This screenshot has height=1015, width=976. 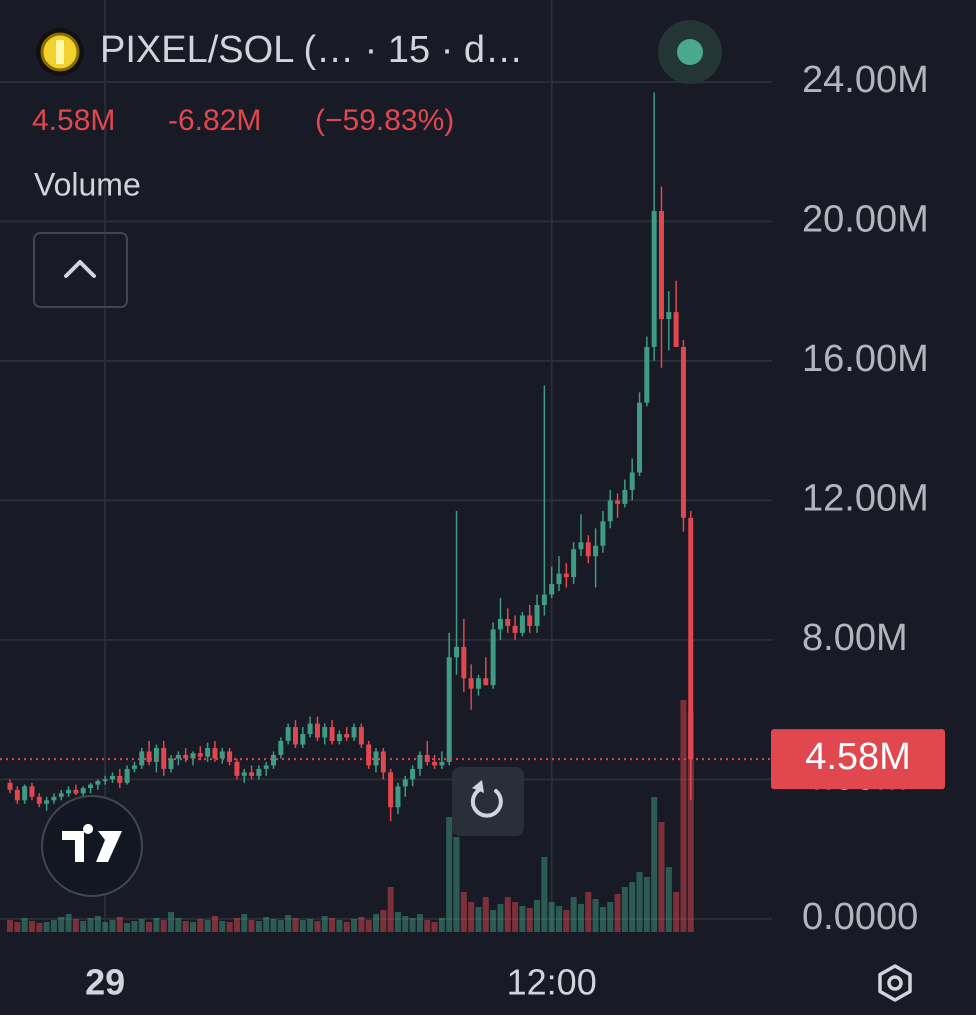 I want to click on tradingview-logo-mark, so click(x=92, y=843).